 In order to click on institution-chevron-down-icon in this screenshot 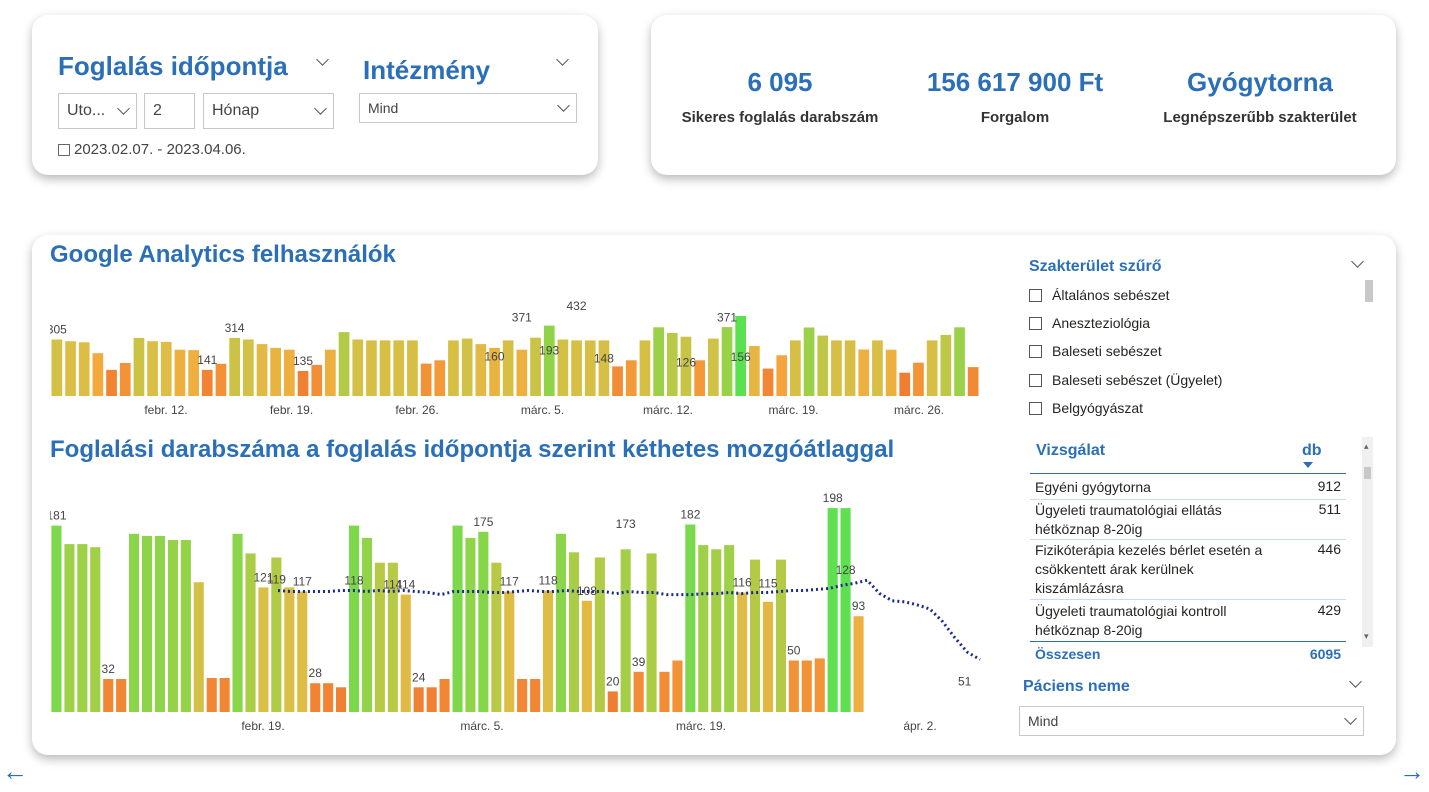, I will do `click(562, 59)`.